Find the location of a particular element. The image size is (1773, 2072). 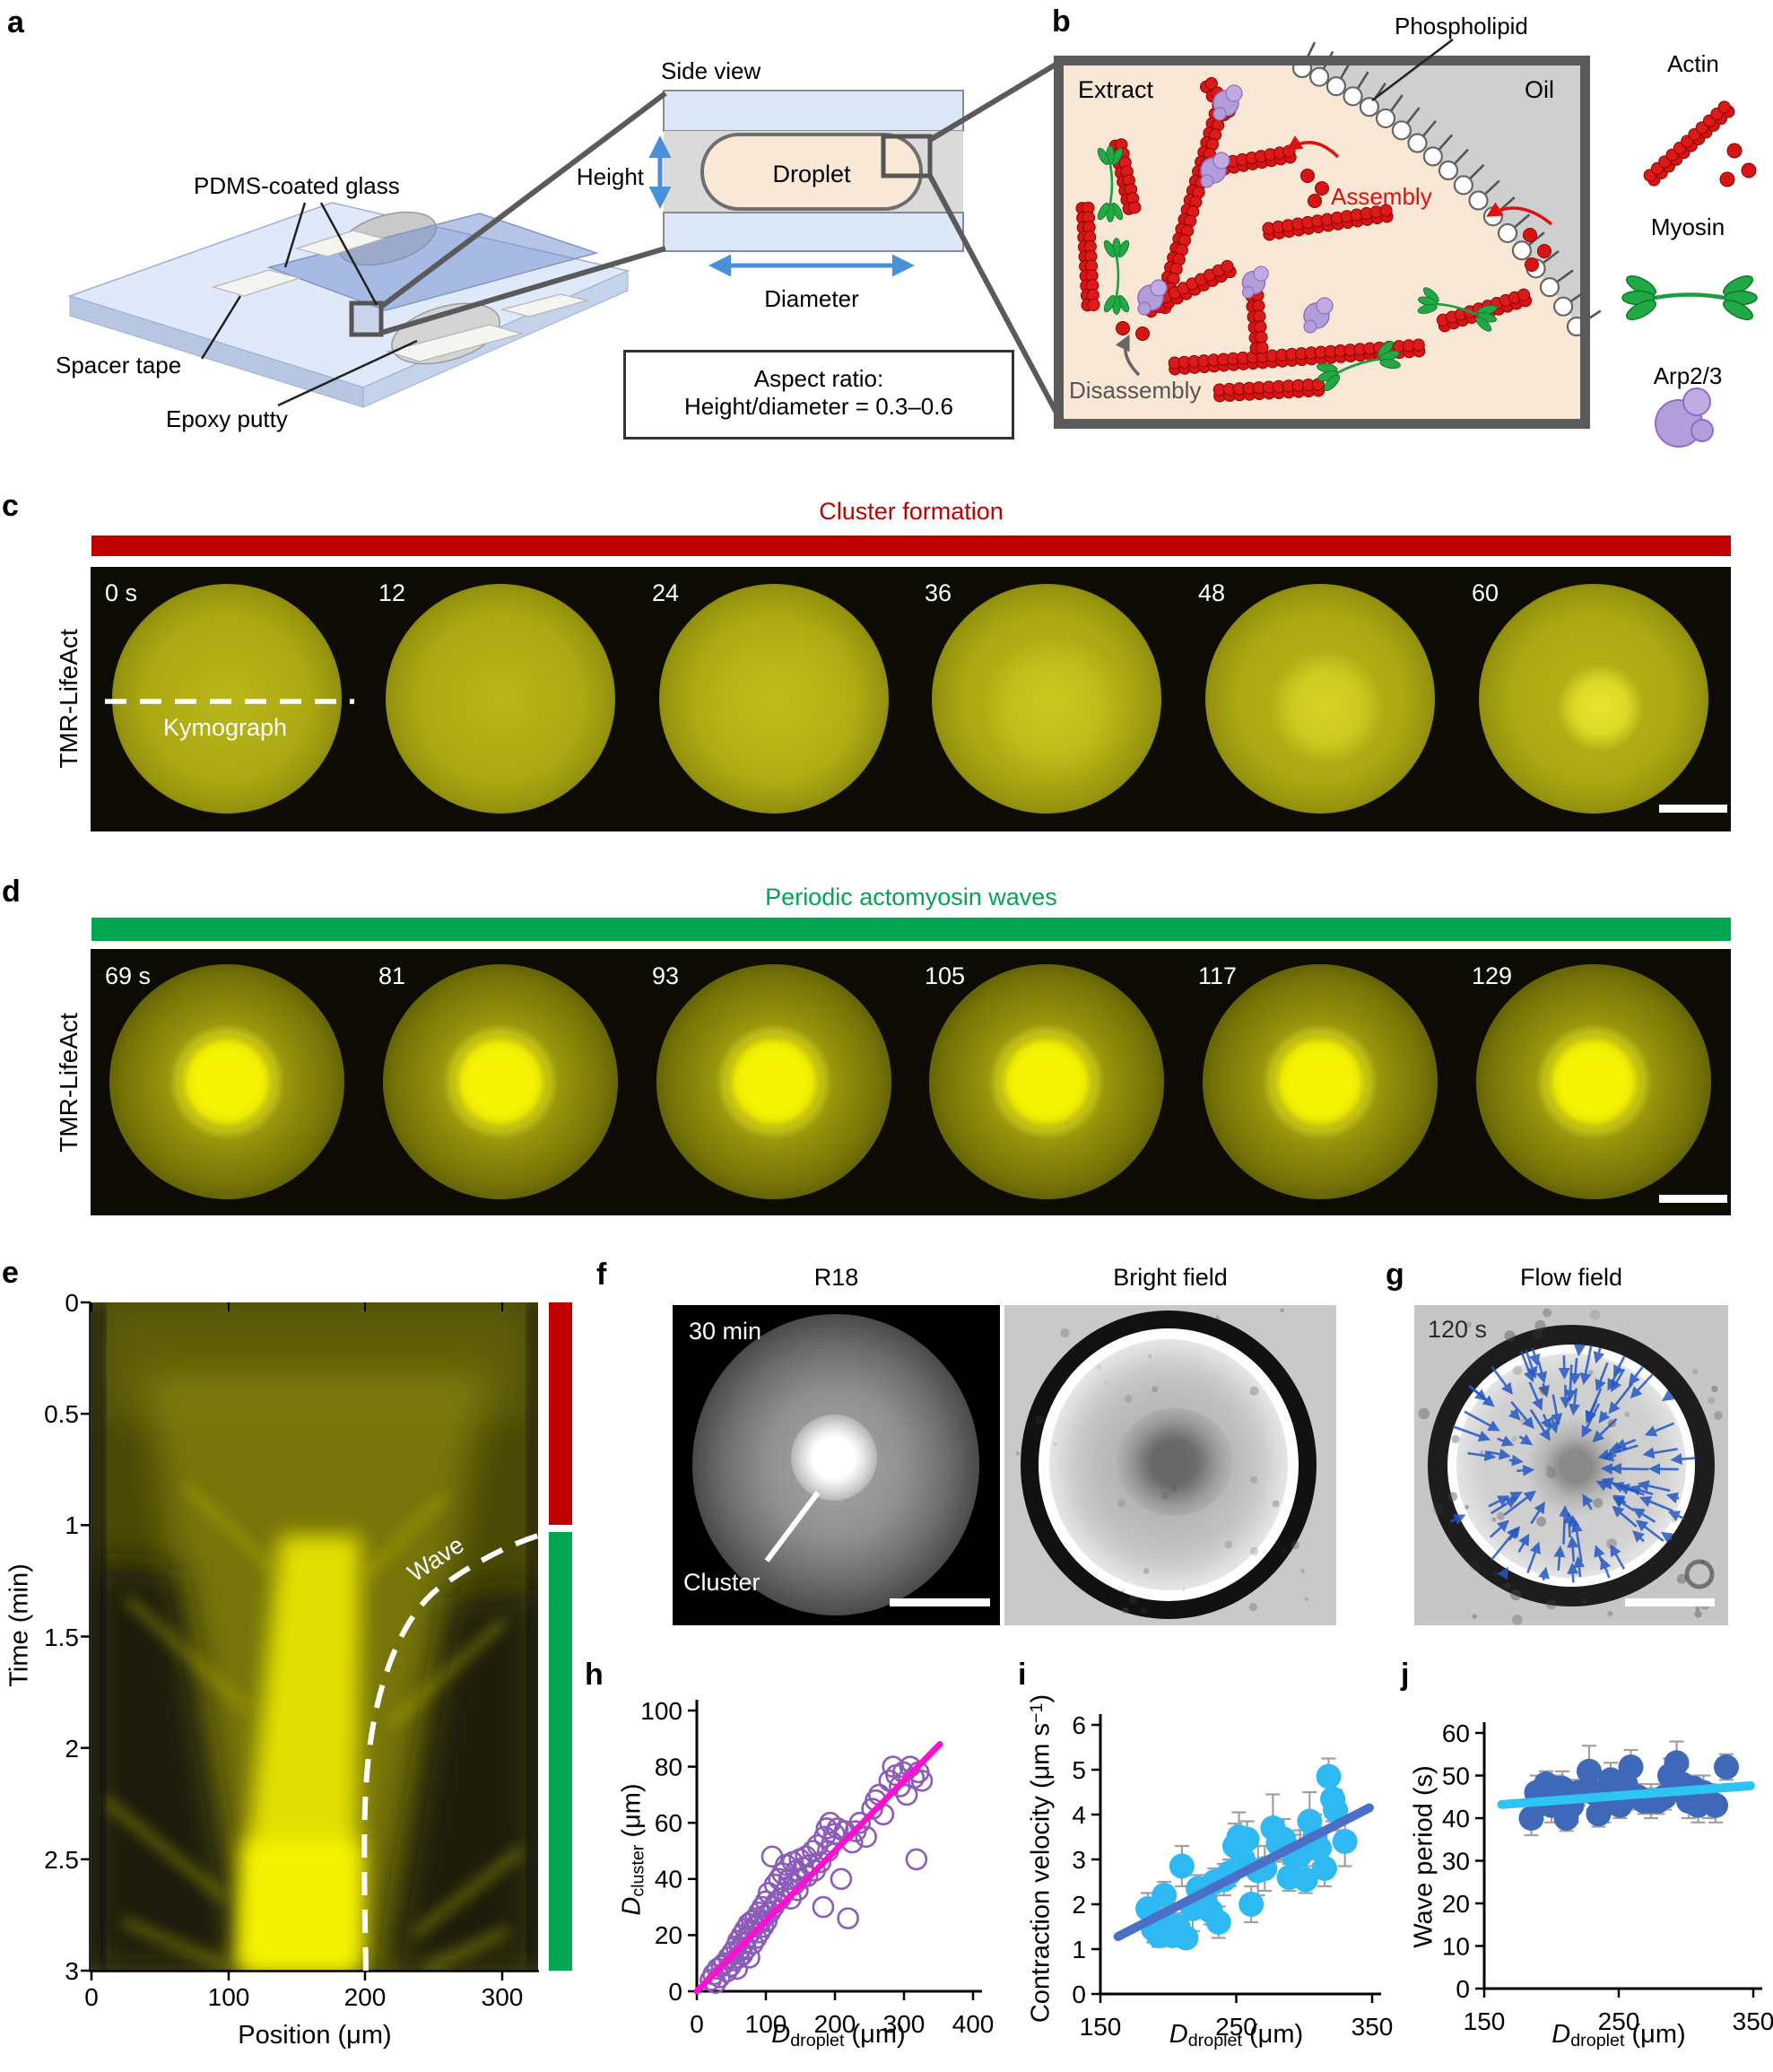

extract-label: Extract is located at coordinates (1116, 89).